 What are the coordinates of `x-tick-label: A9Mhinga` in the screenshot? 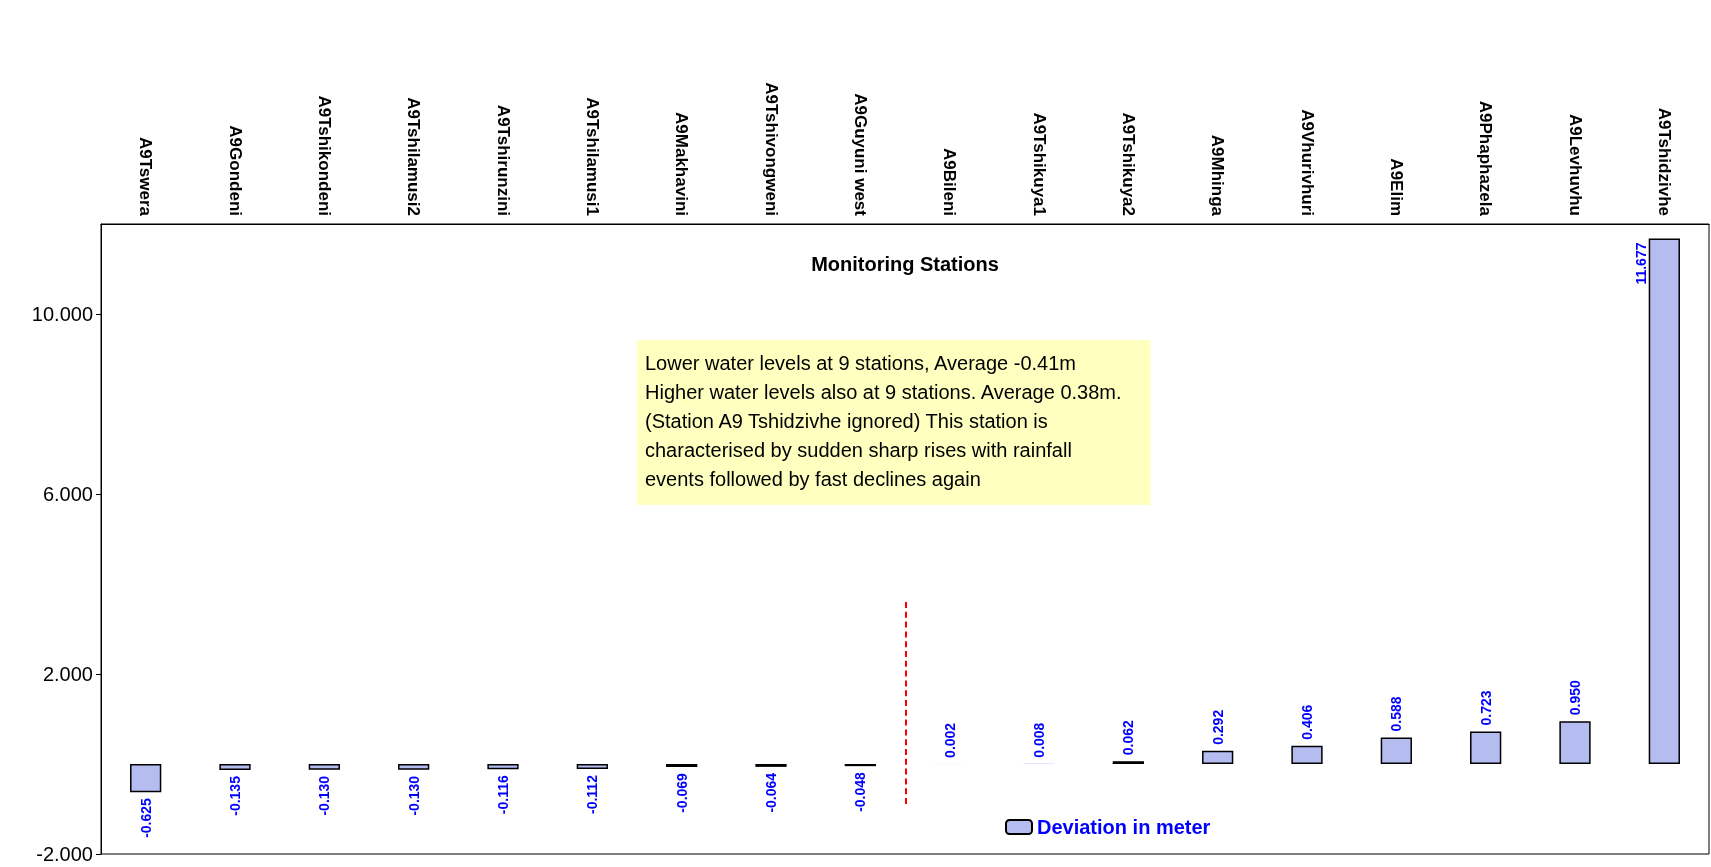 It's located at (1218, 175).